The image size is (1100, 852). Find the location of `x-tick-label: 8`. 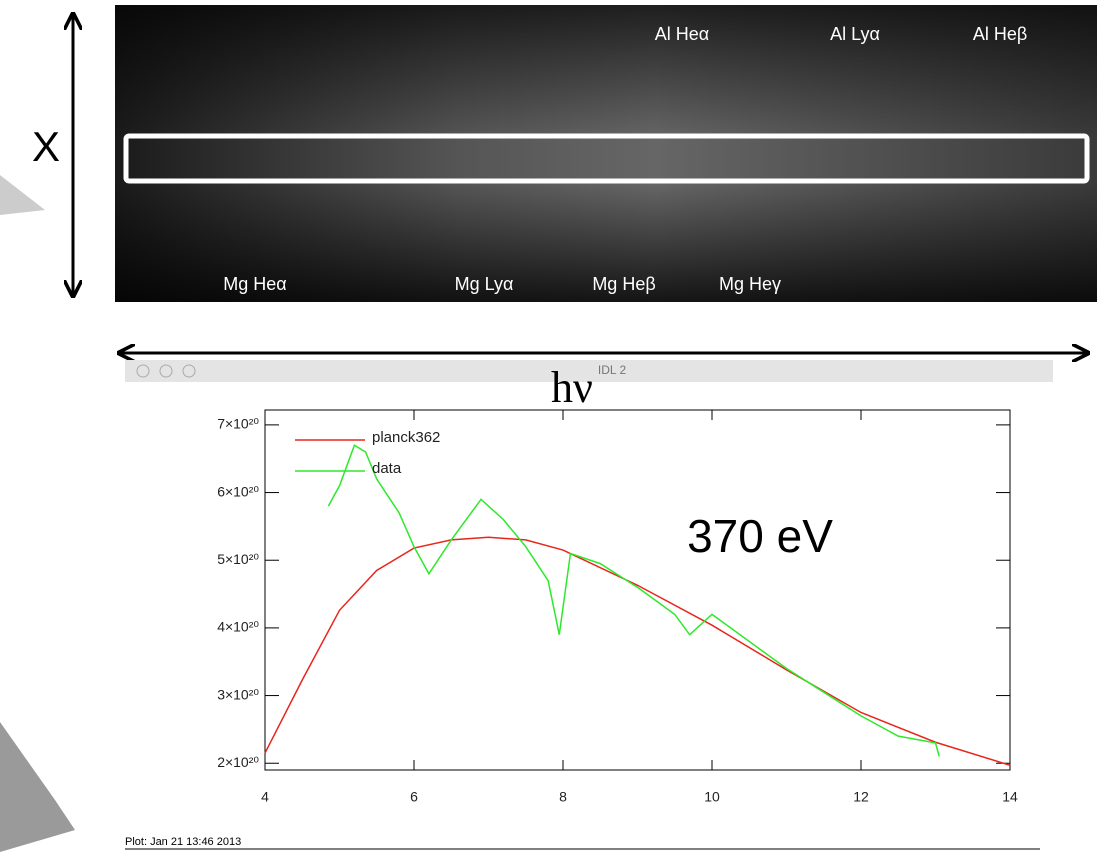

x-tick-label: 8 is located at coordinates (563, 797).